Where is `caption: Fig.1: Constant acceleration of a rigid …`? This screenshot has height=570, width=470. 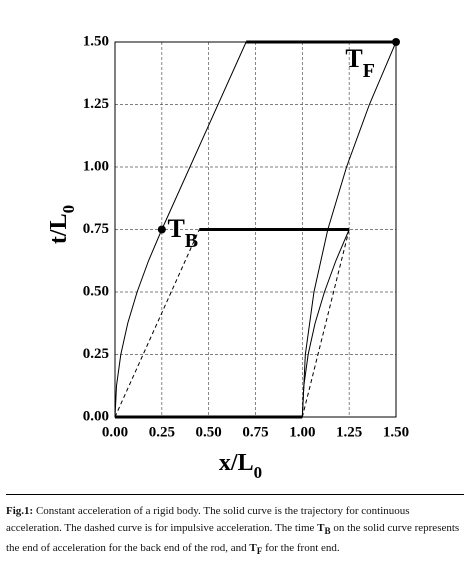 caption: Fig.1: Constant acceleration of a rigid … is located at coordinates (235, 531).